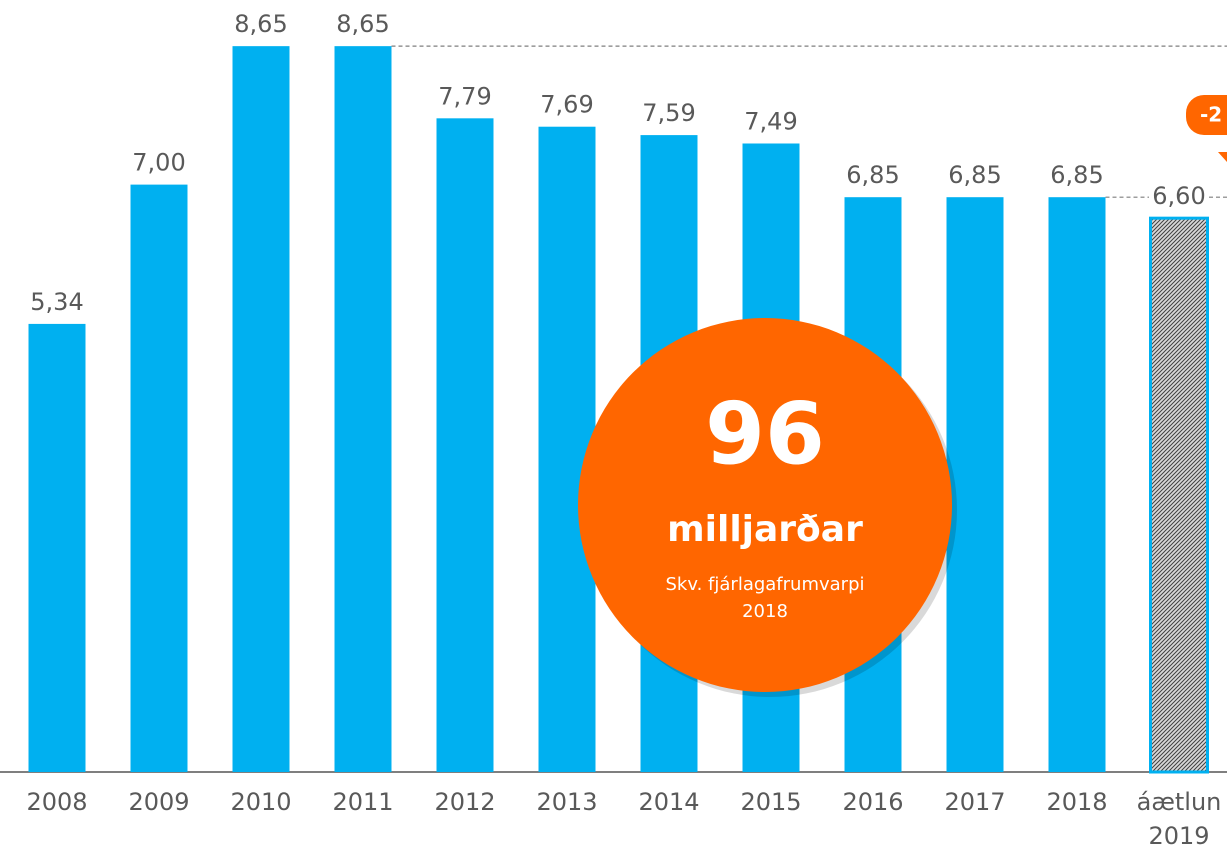  What do you see at coordinates (765, 434) in the screenshot?
I see `callout-number: 96` at bounding box center [765, 434].